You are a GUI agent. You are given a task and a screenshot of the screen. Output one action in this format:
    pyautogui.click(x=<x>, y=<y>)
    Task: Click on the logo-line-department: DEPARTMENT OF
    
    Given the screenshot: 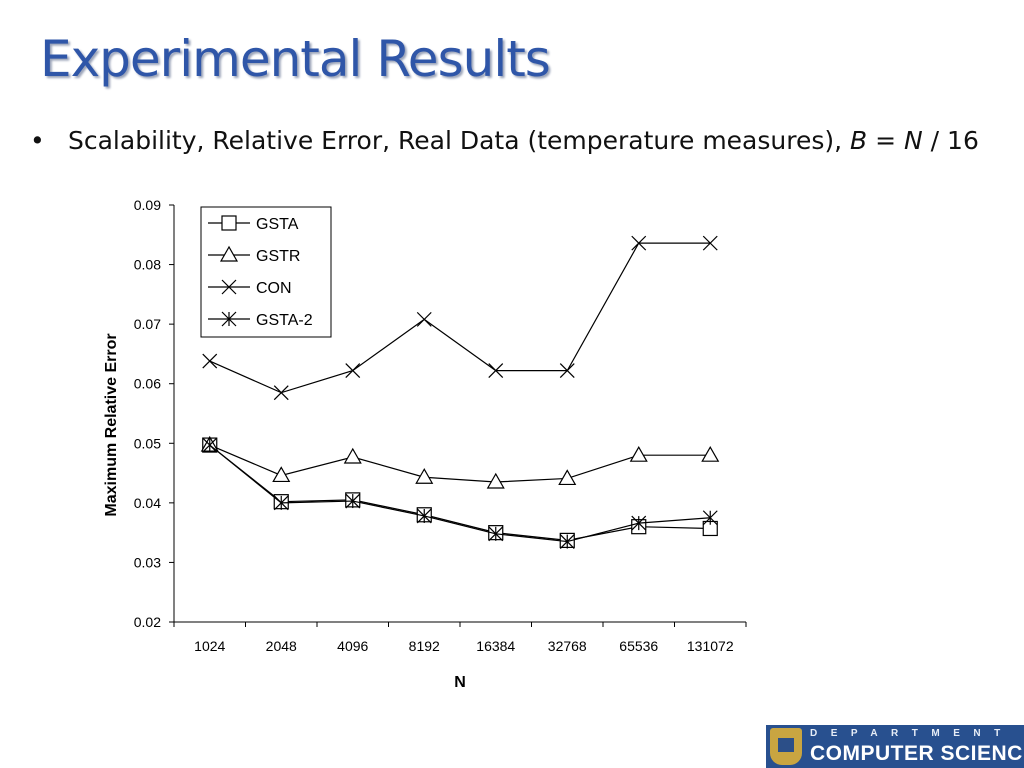 What is the action you would take?
    pyautogui.click(x=917, y=733)
    